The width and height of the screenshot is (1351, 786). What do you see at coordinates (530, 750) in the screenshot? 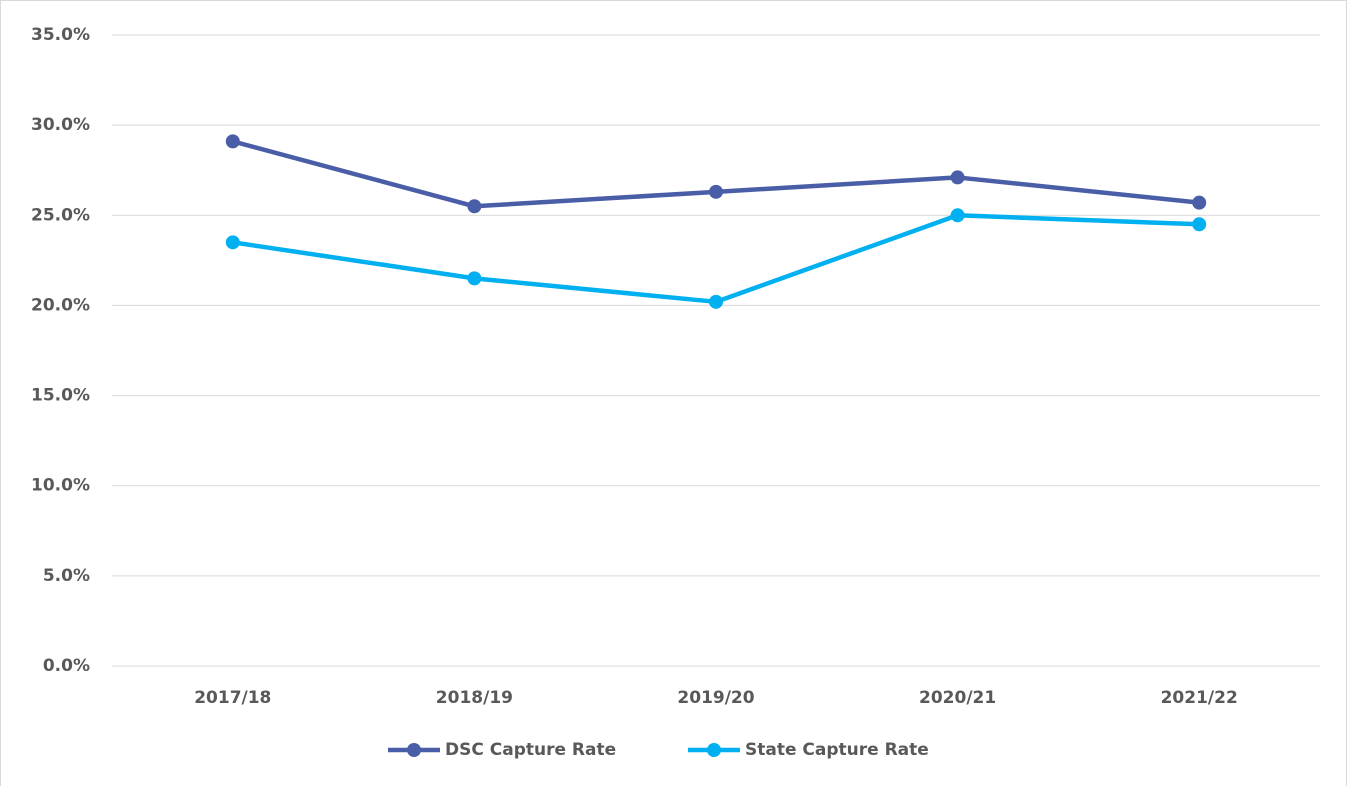
I see `legend-label: DSC Capture Rate` at bounding box center [530, 750].